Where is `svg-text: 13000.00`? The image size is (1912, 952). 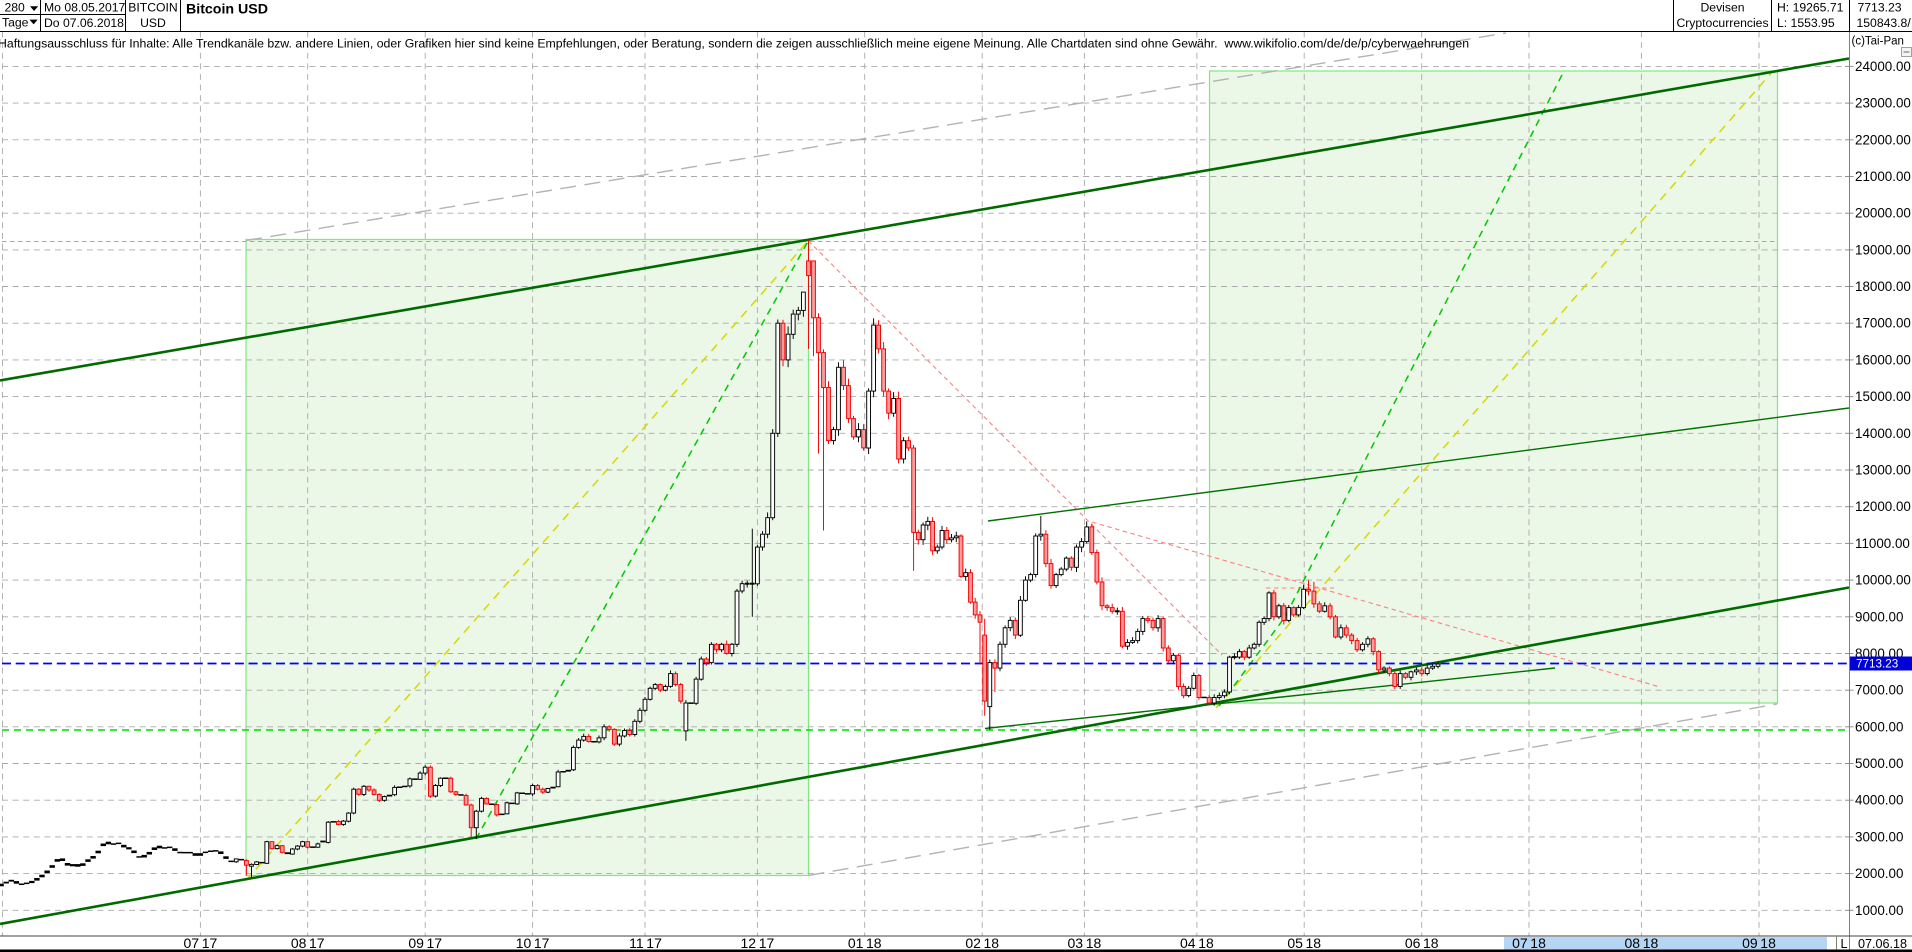 svg-text: 13000.00 is located at coordinates (1883, 470).